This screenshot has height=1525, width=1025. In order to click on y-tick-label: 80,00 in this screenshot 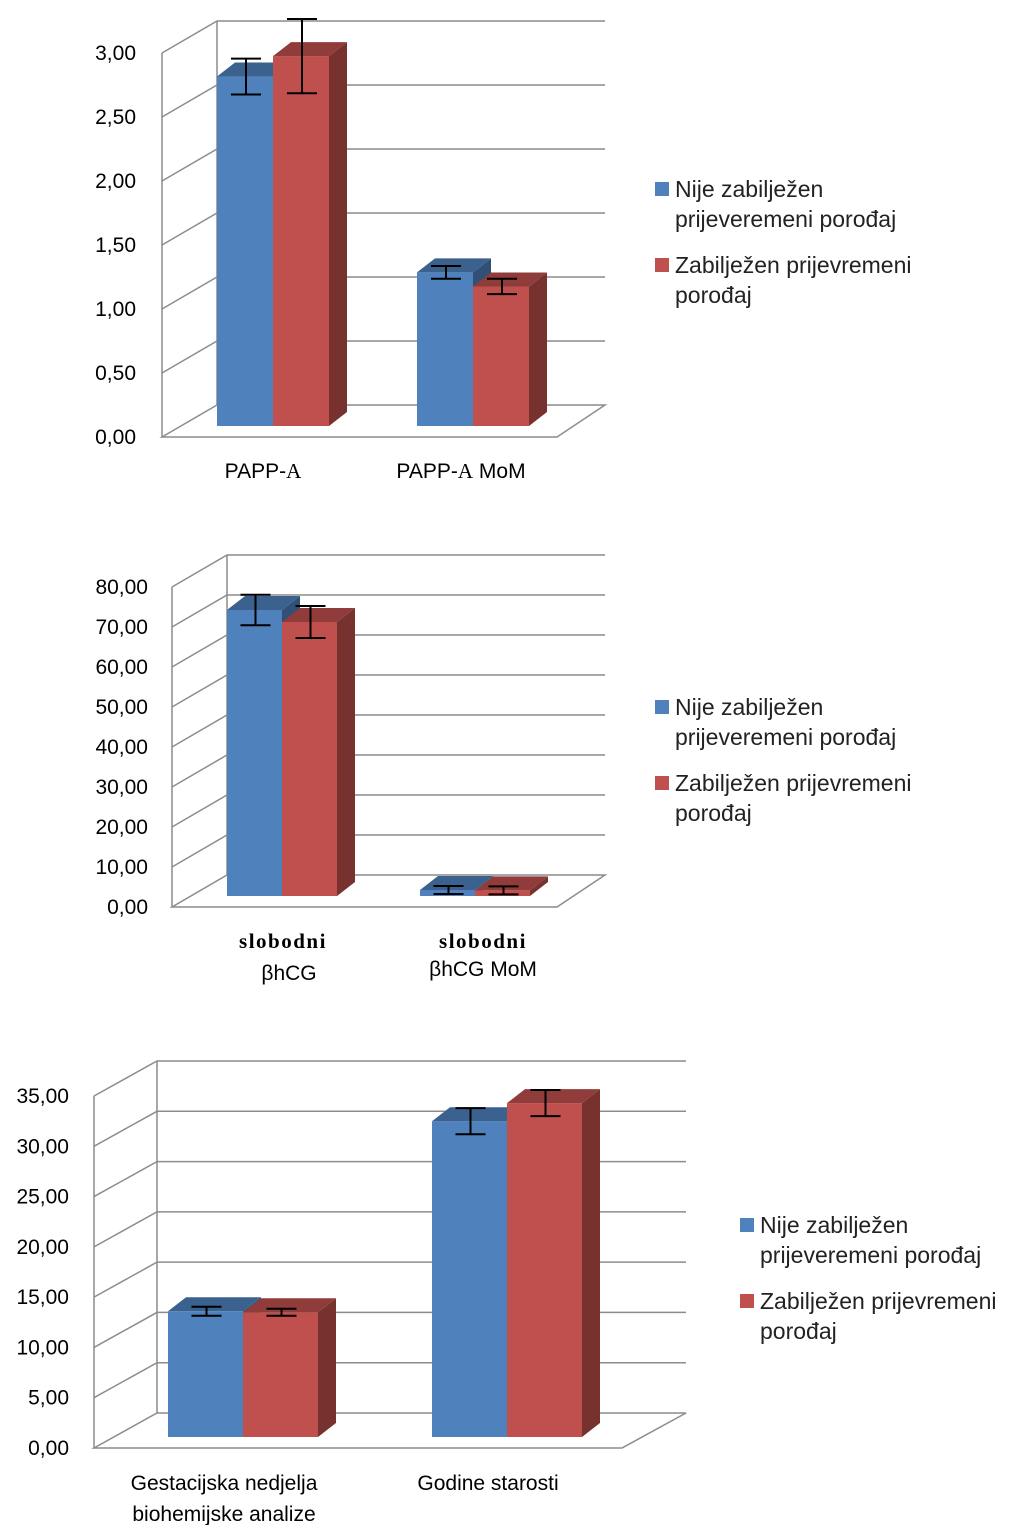, I will do `click(121, 587)`.